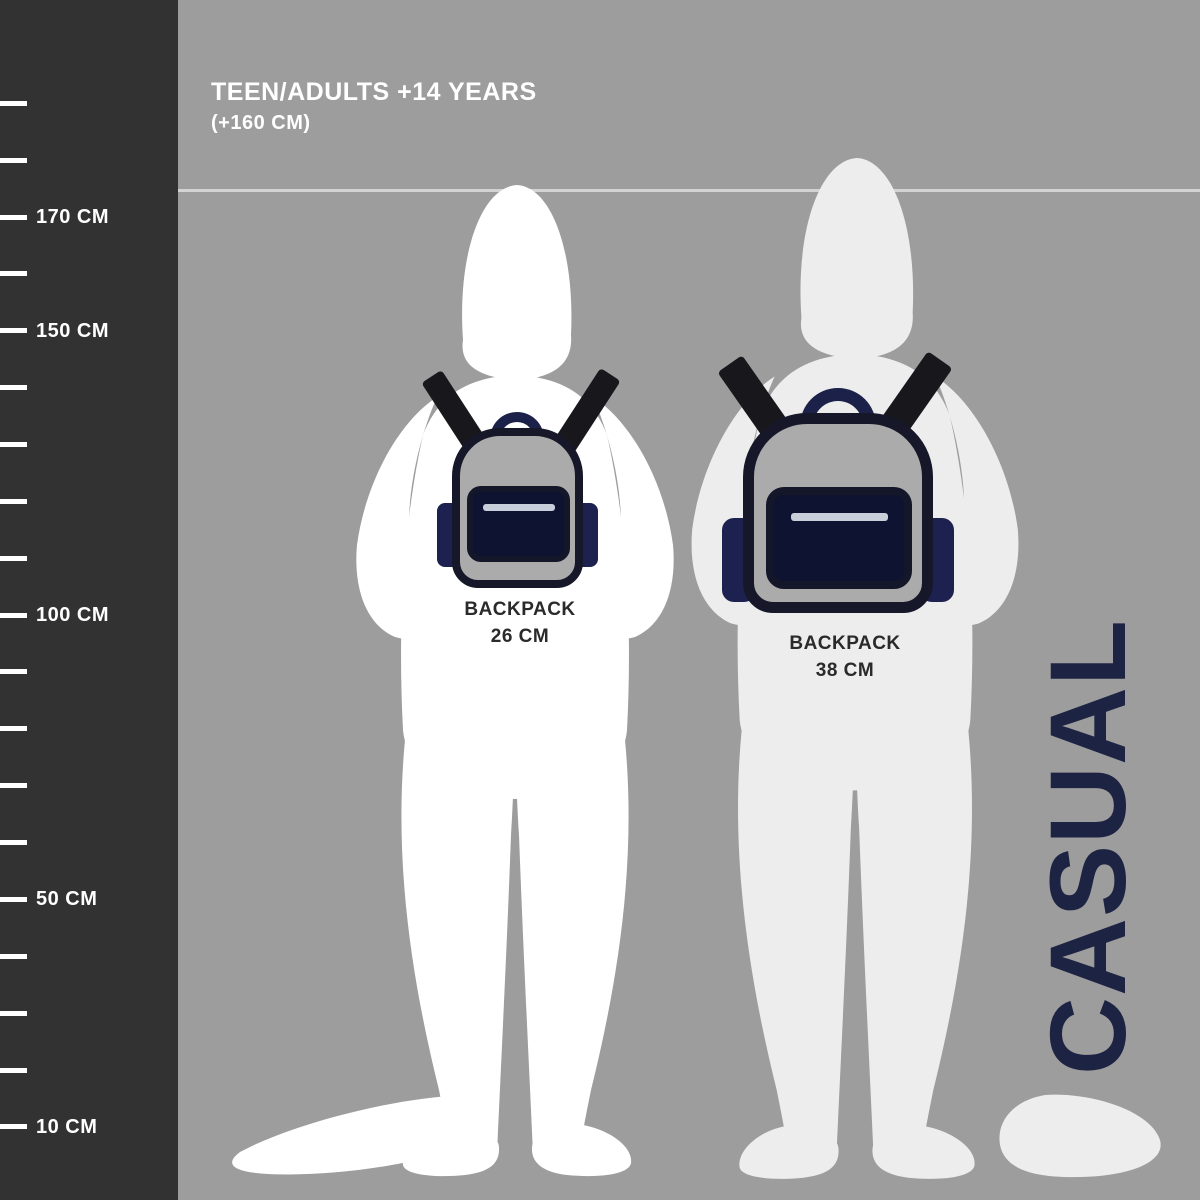  I want to click on backpack-large-front-pocket, so click(839, 538).